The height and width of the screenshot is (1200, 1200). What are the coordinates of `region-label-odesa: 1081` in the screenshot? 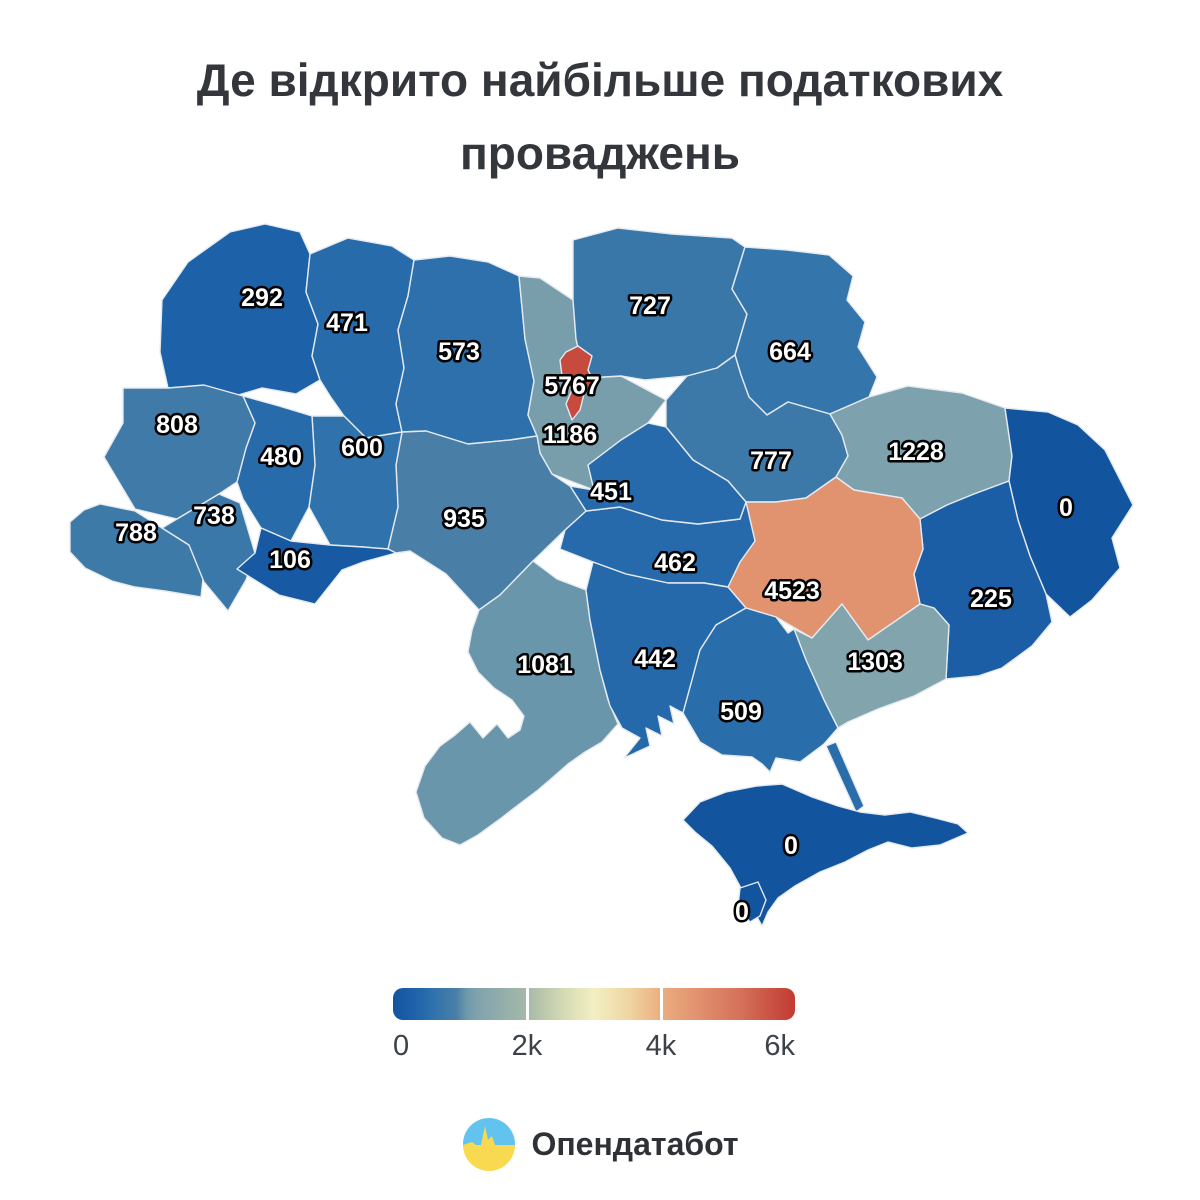 It's located at (545, 665).